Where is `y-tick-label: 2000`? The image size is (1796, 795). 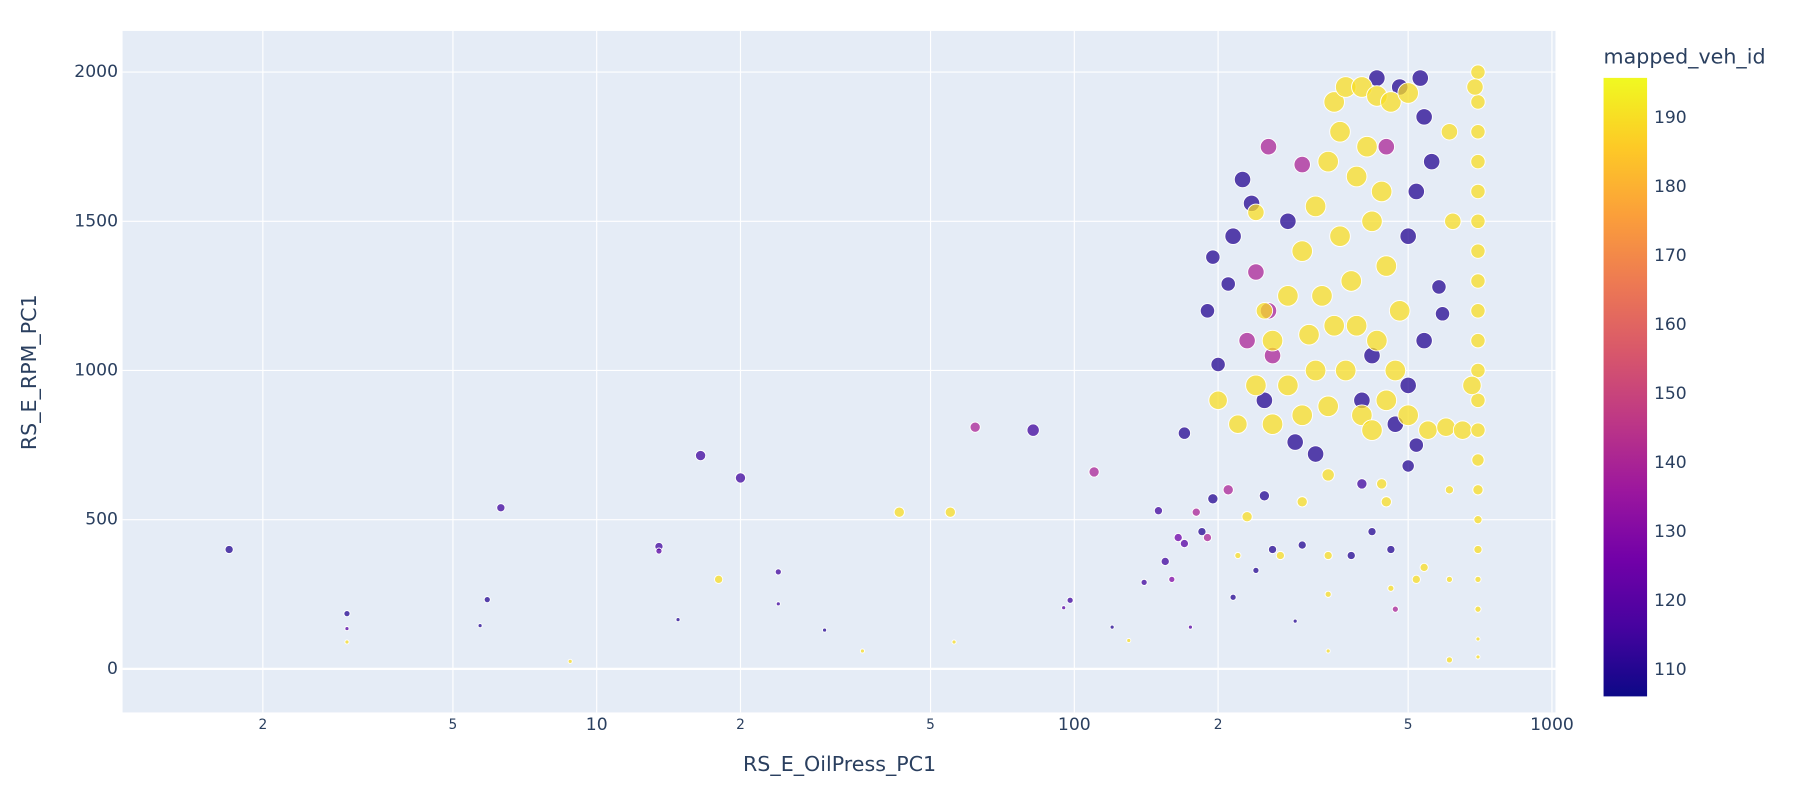 y-tick-label: 2000 is located at coordinates (96, 72).